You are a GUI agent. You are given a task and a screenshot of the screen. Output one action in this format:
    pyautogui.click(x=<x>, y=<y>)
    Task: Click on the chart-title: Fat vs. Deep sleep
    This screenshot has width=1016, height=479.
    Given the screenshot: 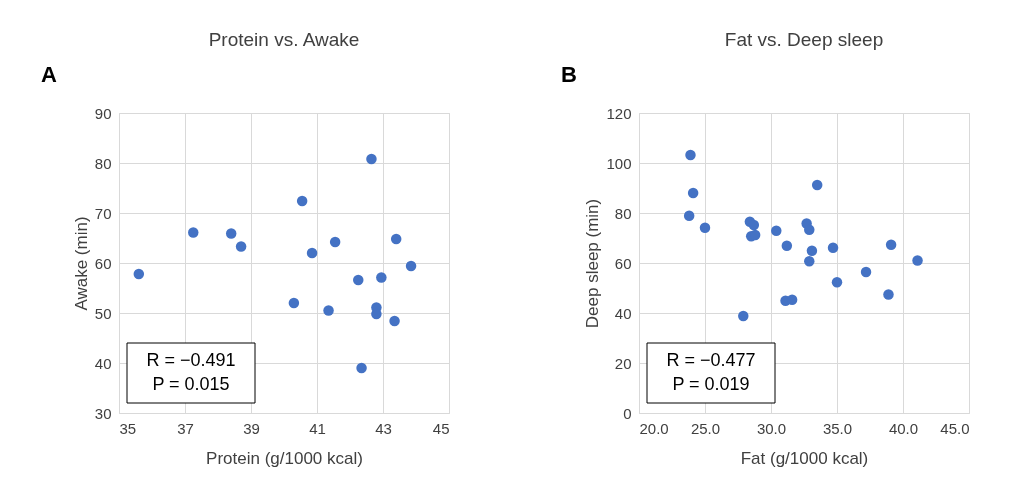 What is the action you would take?
    pyautogui.click(x=804, y=39)
    